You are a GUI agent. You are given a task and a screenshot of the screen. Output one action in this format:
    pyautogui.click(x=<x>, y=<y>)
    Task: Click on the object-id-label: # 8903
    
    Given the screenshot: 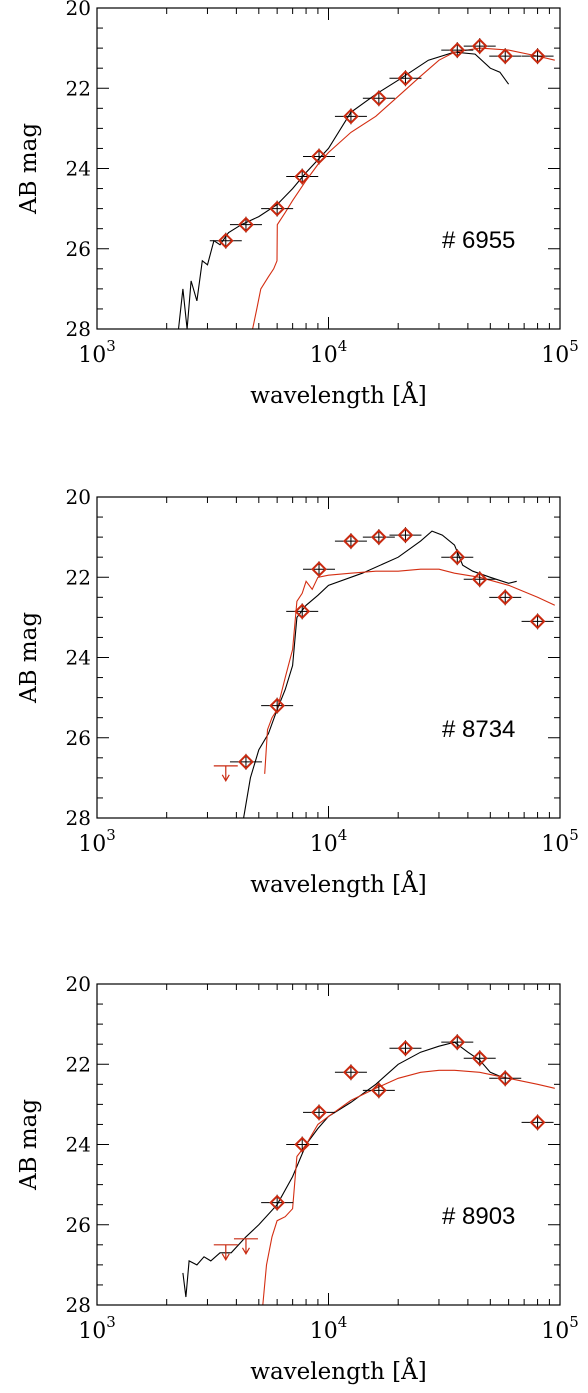 What is the action you would take?
    pyautogui.click(x=478, y=1216)
    